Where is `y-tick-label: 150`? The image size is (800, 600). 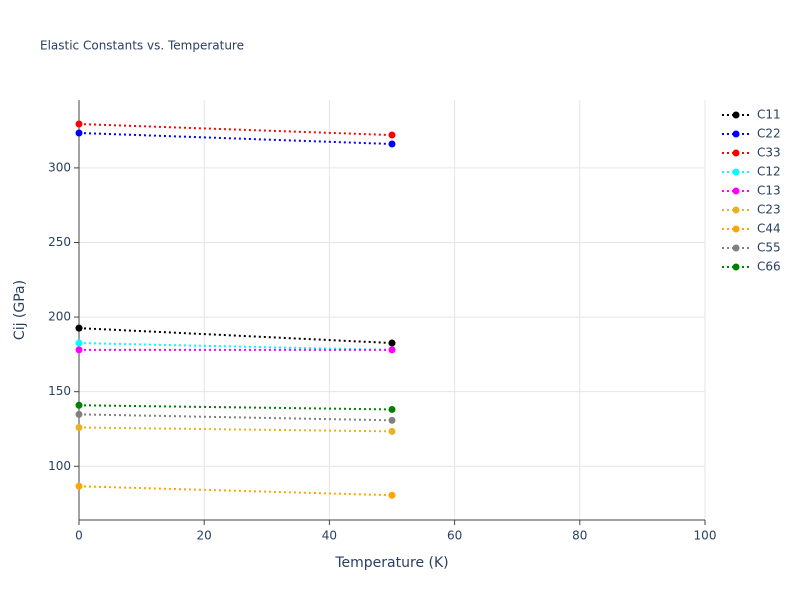
y-tick-label: 150 is located at coordinates (59, 391).